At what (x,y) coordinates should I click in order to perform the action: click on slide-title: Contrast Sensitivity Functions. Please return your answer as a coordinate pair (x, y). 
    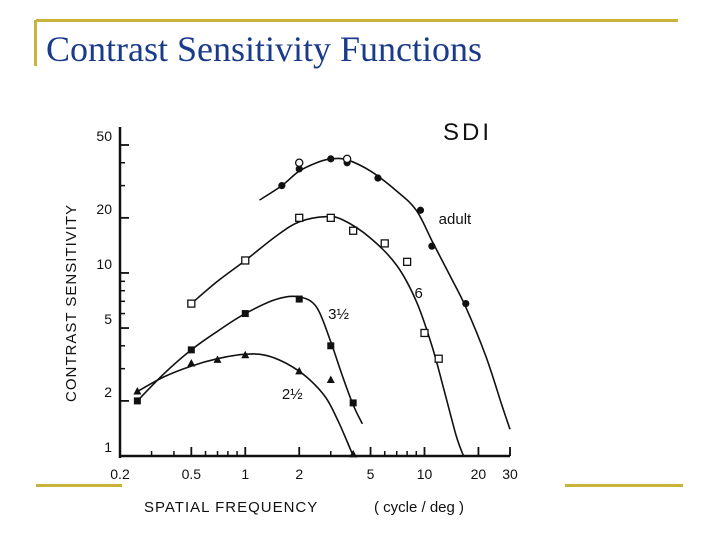
    Looking at the image, I should click on (264, 49).